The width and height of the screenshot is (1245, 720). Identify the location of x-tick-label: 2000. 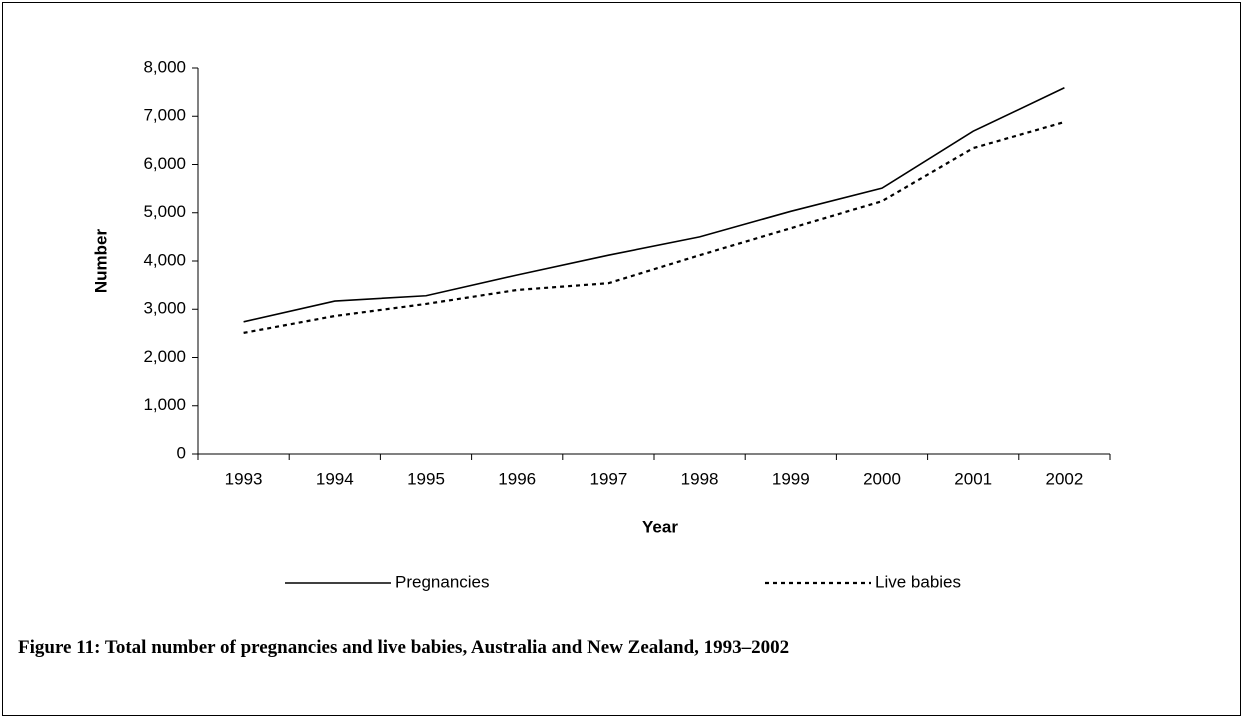
(882, 478).